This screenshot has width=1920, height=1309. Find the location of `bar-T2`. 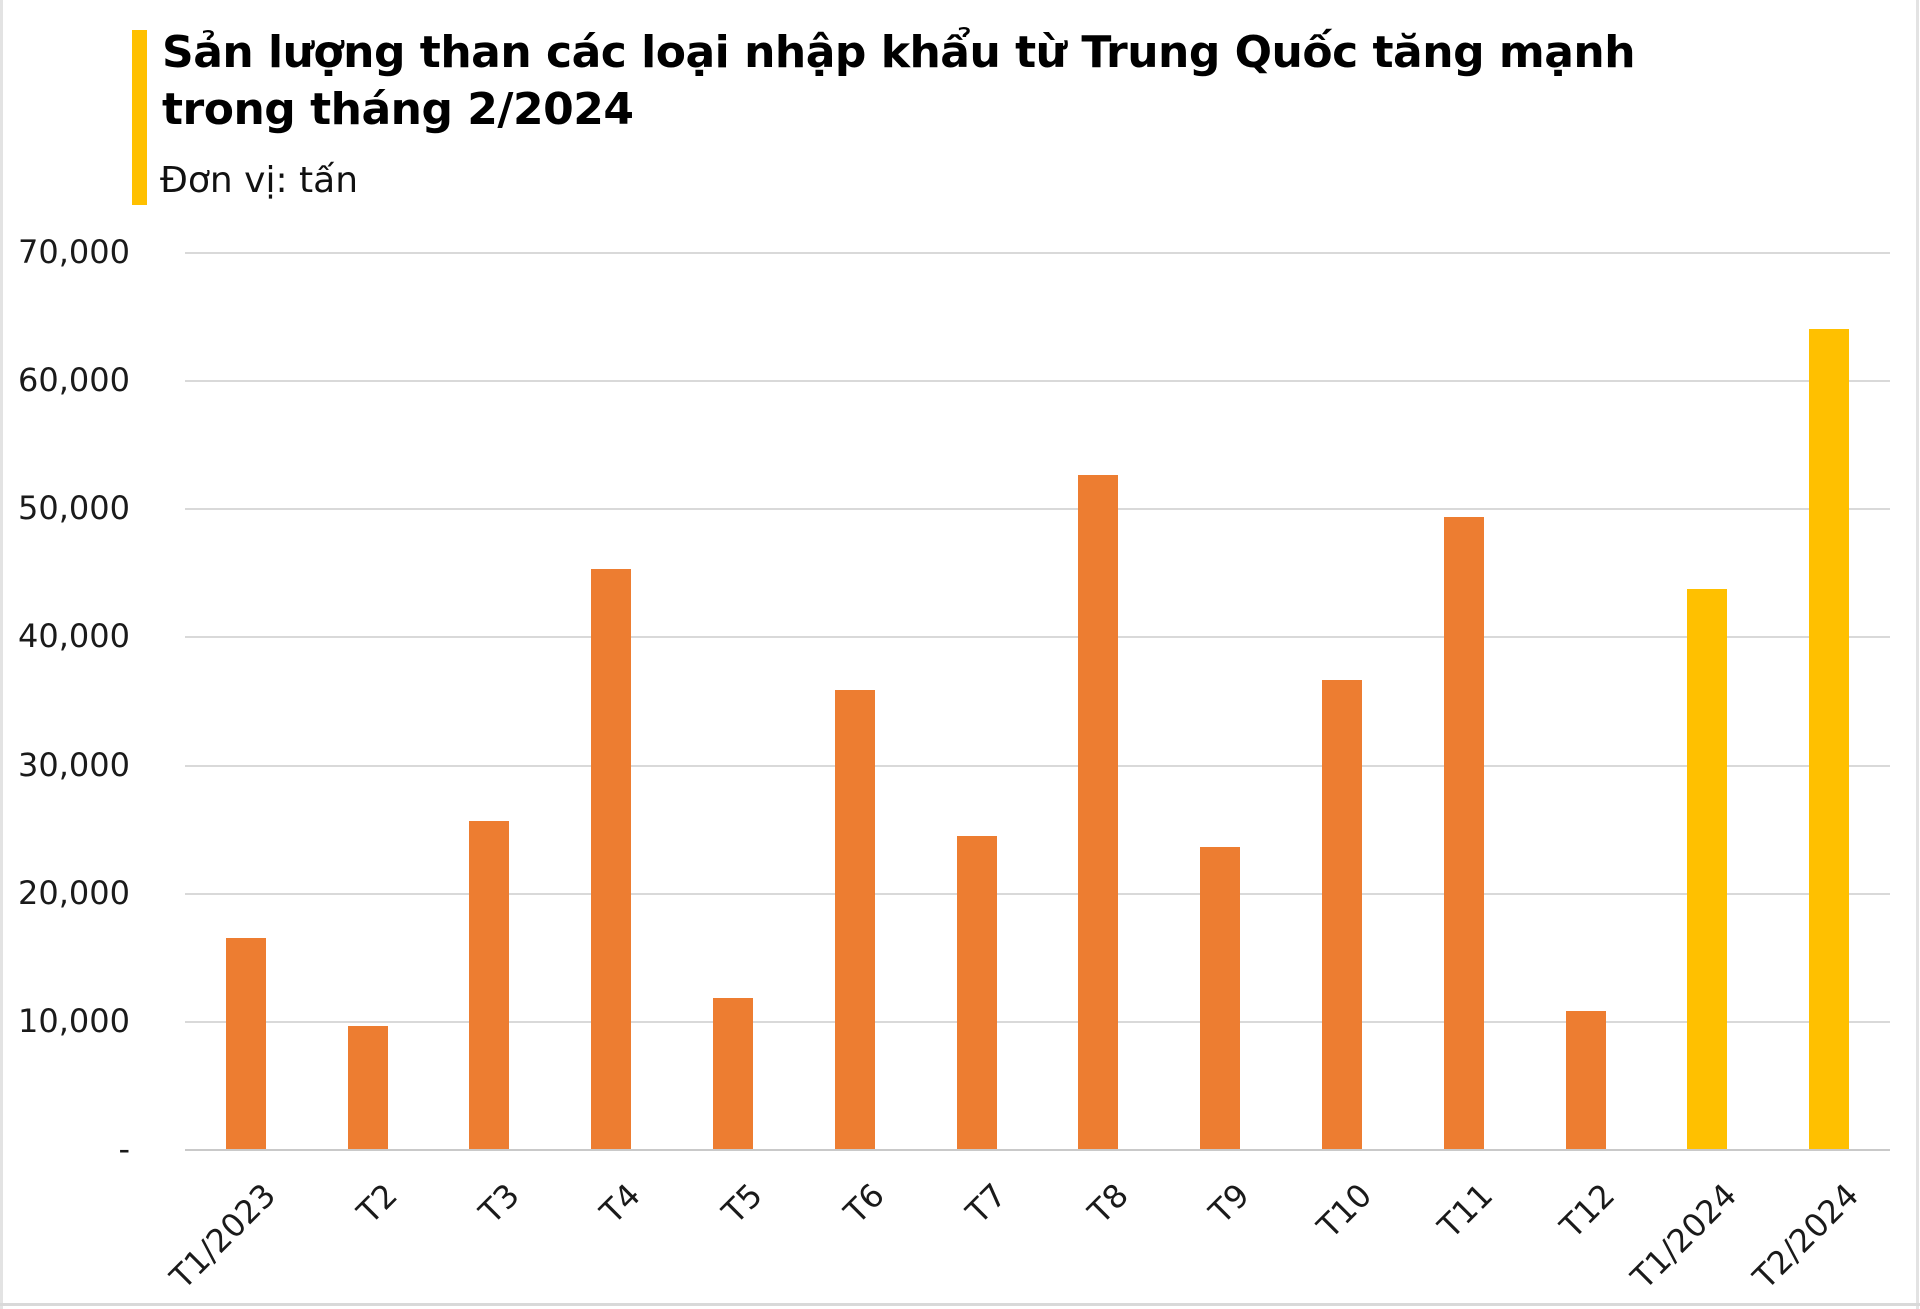

bar-T2 is located at coordinates (368, 1087).